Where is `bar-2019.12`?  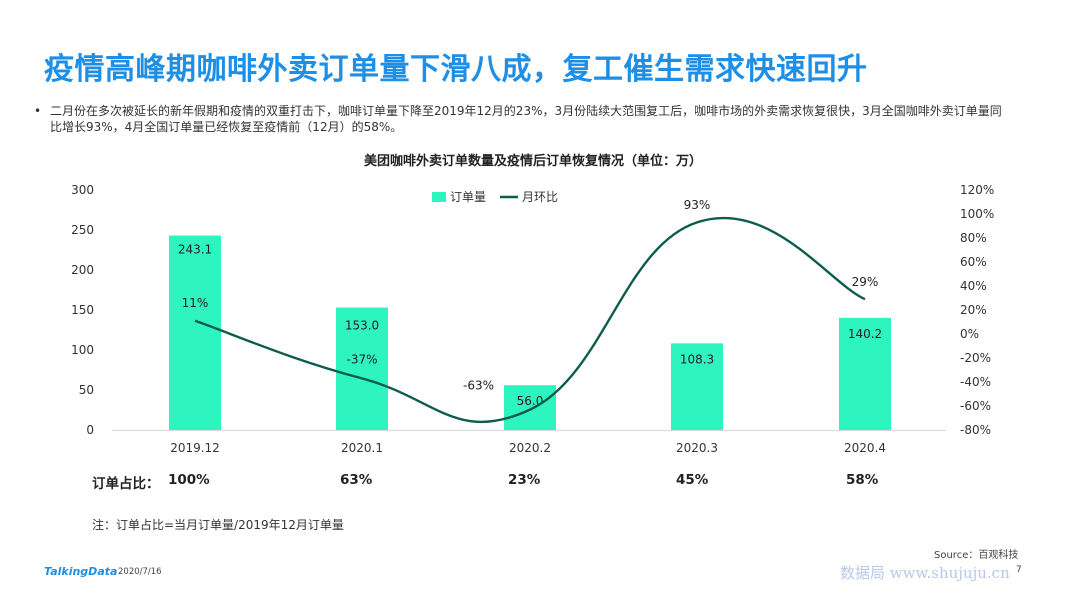 bar-2019.12 is located at coordinates (195, 332).